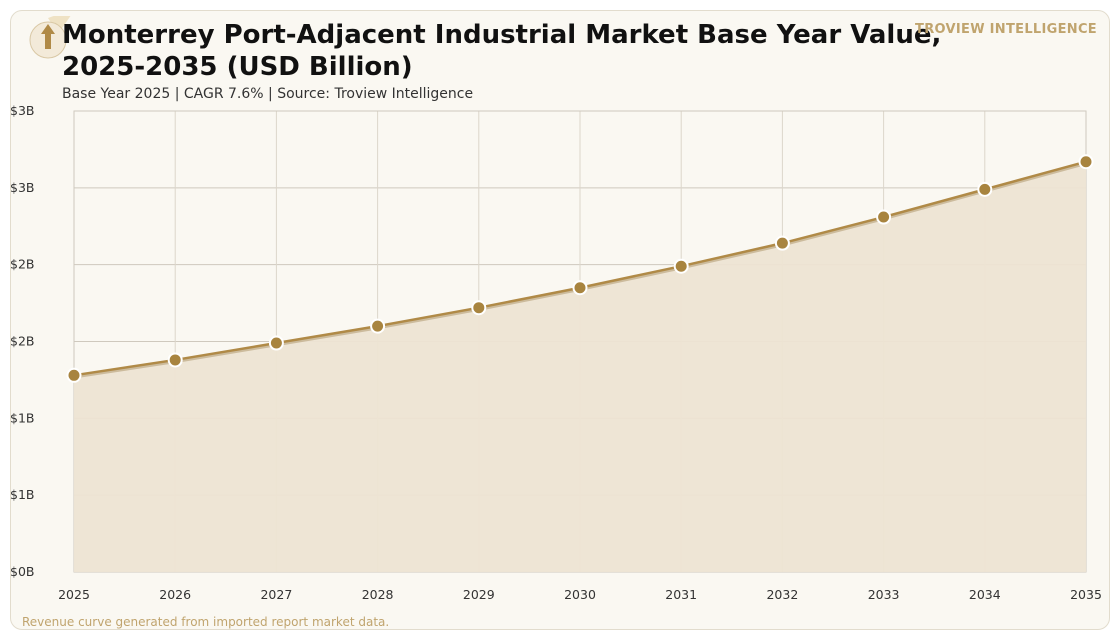  What do you see at coordinates (884, 594) in the screenshot?
I see `x-tick-label: 2033` at bounding box center [884, 594].